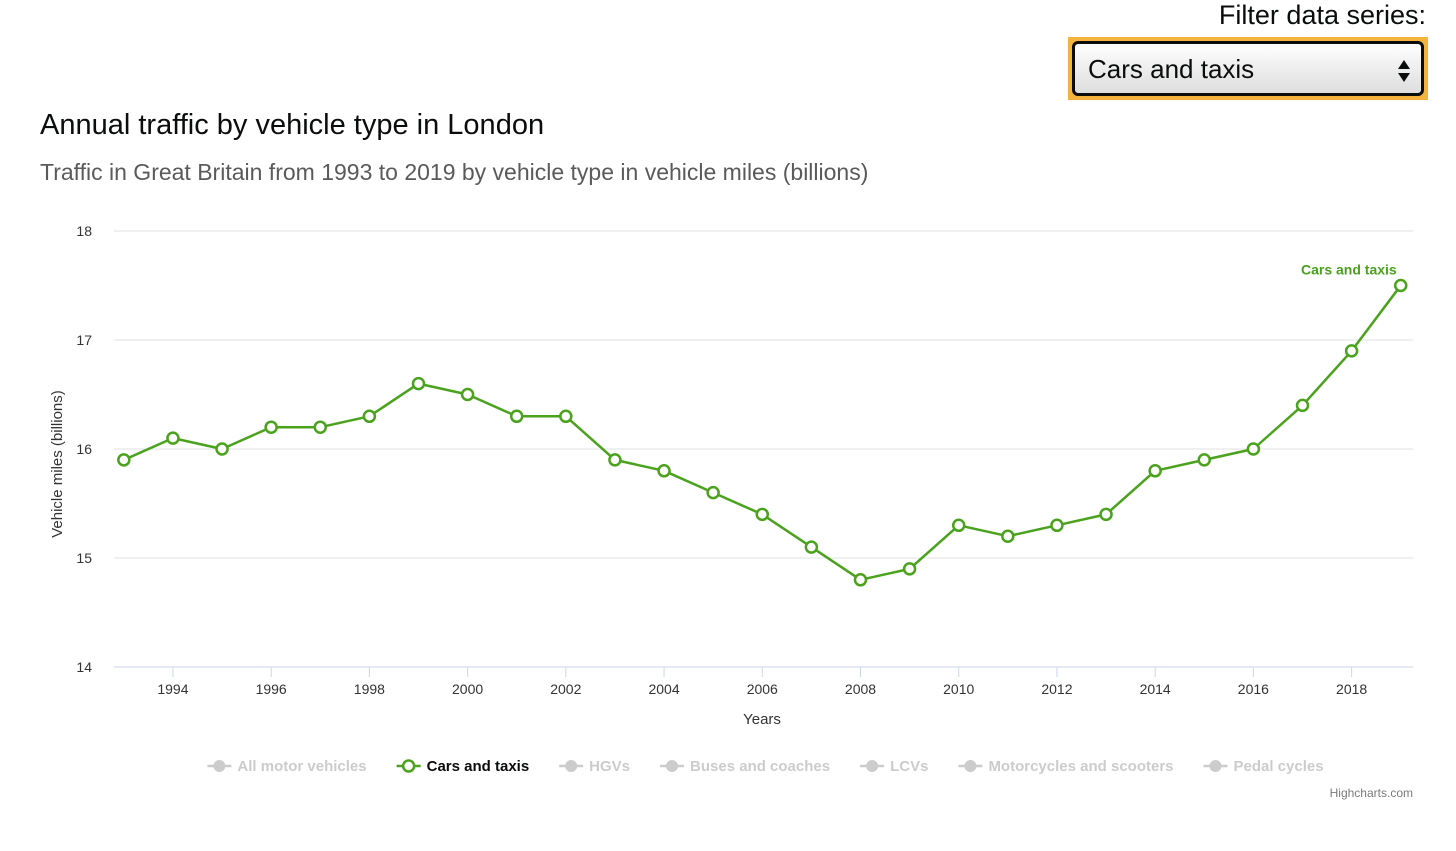  I want to click on legend-label: Pedal cycles, so click(1279, 766).